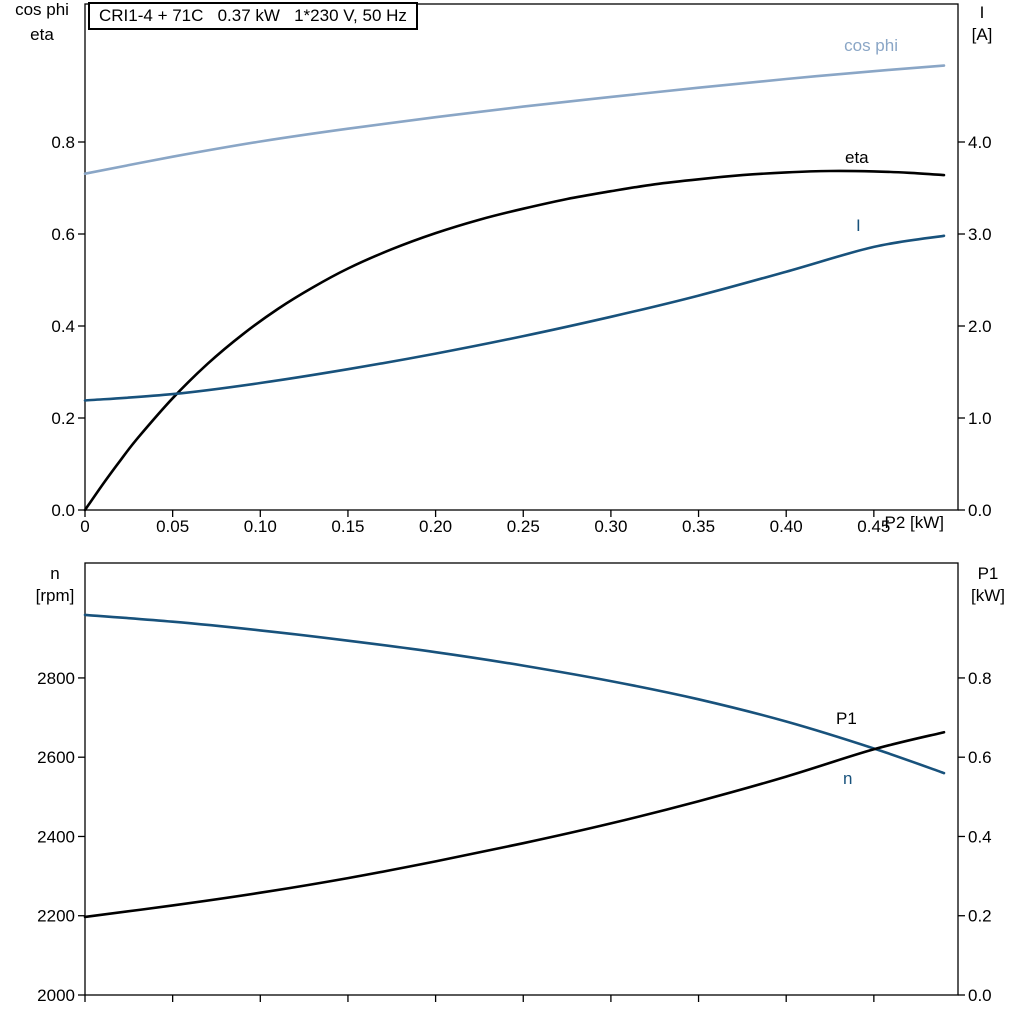 Image resolution: width=1024 pixels, height=1024 pixels. Describe the element at coordinates (980, 234) in the screenshot. I see `right-tick-label: 3.0` at that location.